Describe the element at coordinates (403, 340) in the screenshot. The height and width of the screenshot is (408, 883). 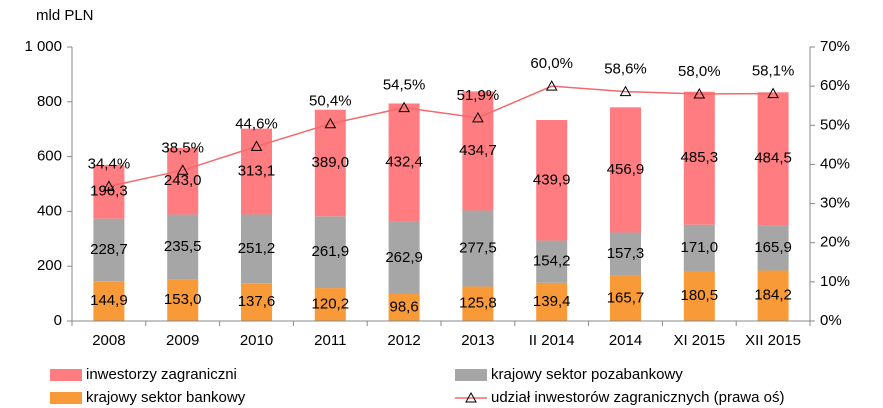
I see `x-tick-label: 2012` at that location.